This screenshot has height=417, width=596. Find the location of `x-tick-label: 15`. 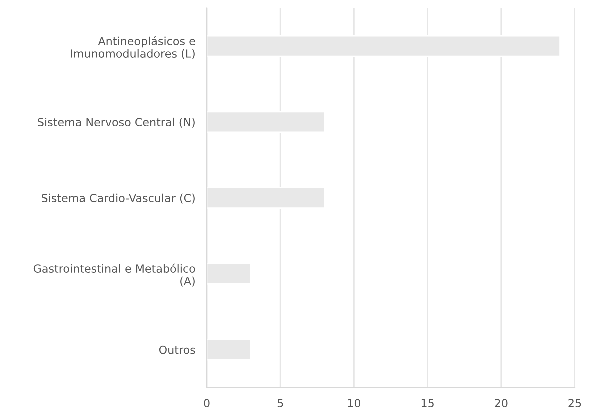

x-tick-label: 15 is located at coordinates (428, 403).